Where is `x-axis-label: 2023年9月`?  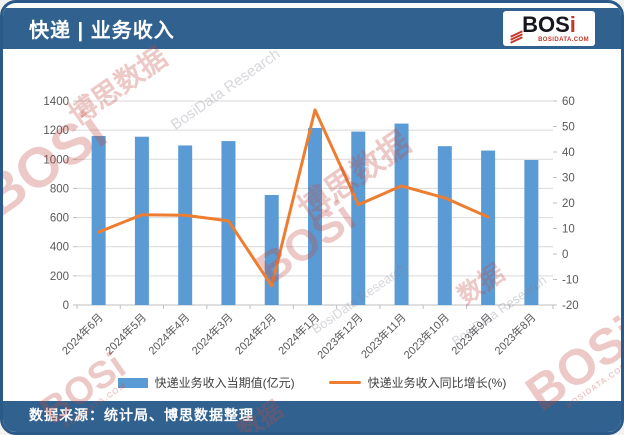 x-axis-label: 2023年9月 is located at coordinates (471, 333).